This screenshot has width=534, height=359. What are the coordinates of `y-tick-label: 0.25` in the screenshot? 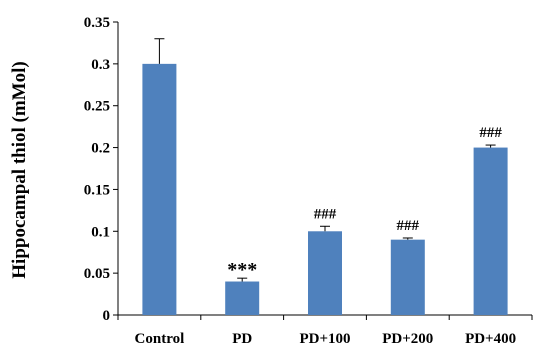 It's located at (97, 107).